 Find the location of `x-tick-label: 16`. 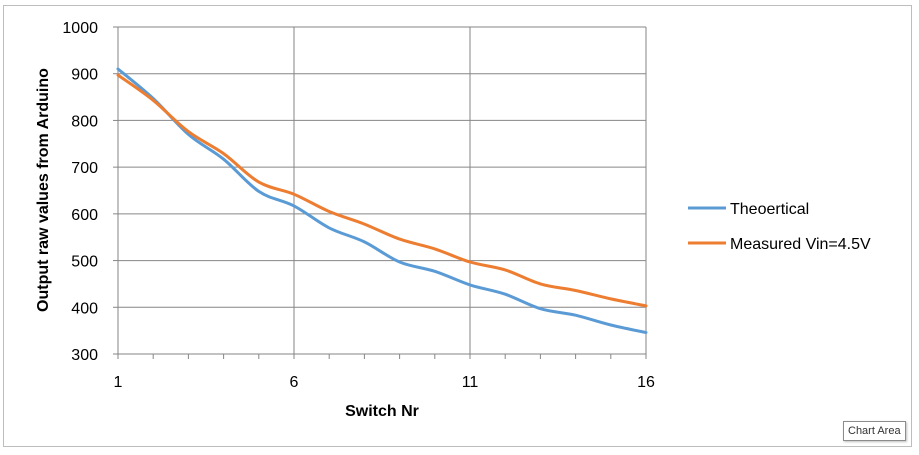

x-tick-label: 16 is located at coordinates (646, 382).